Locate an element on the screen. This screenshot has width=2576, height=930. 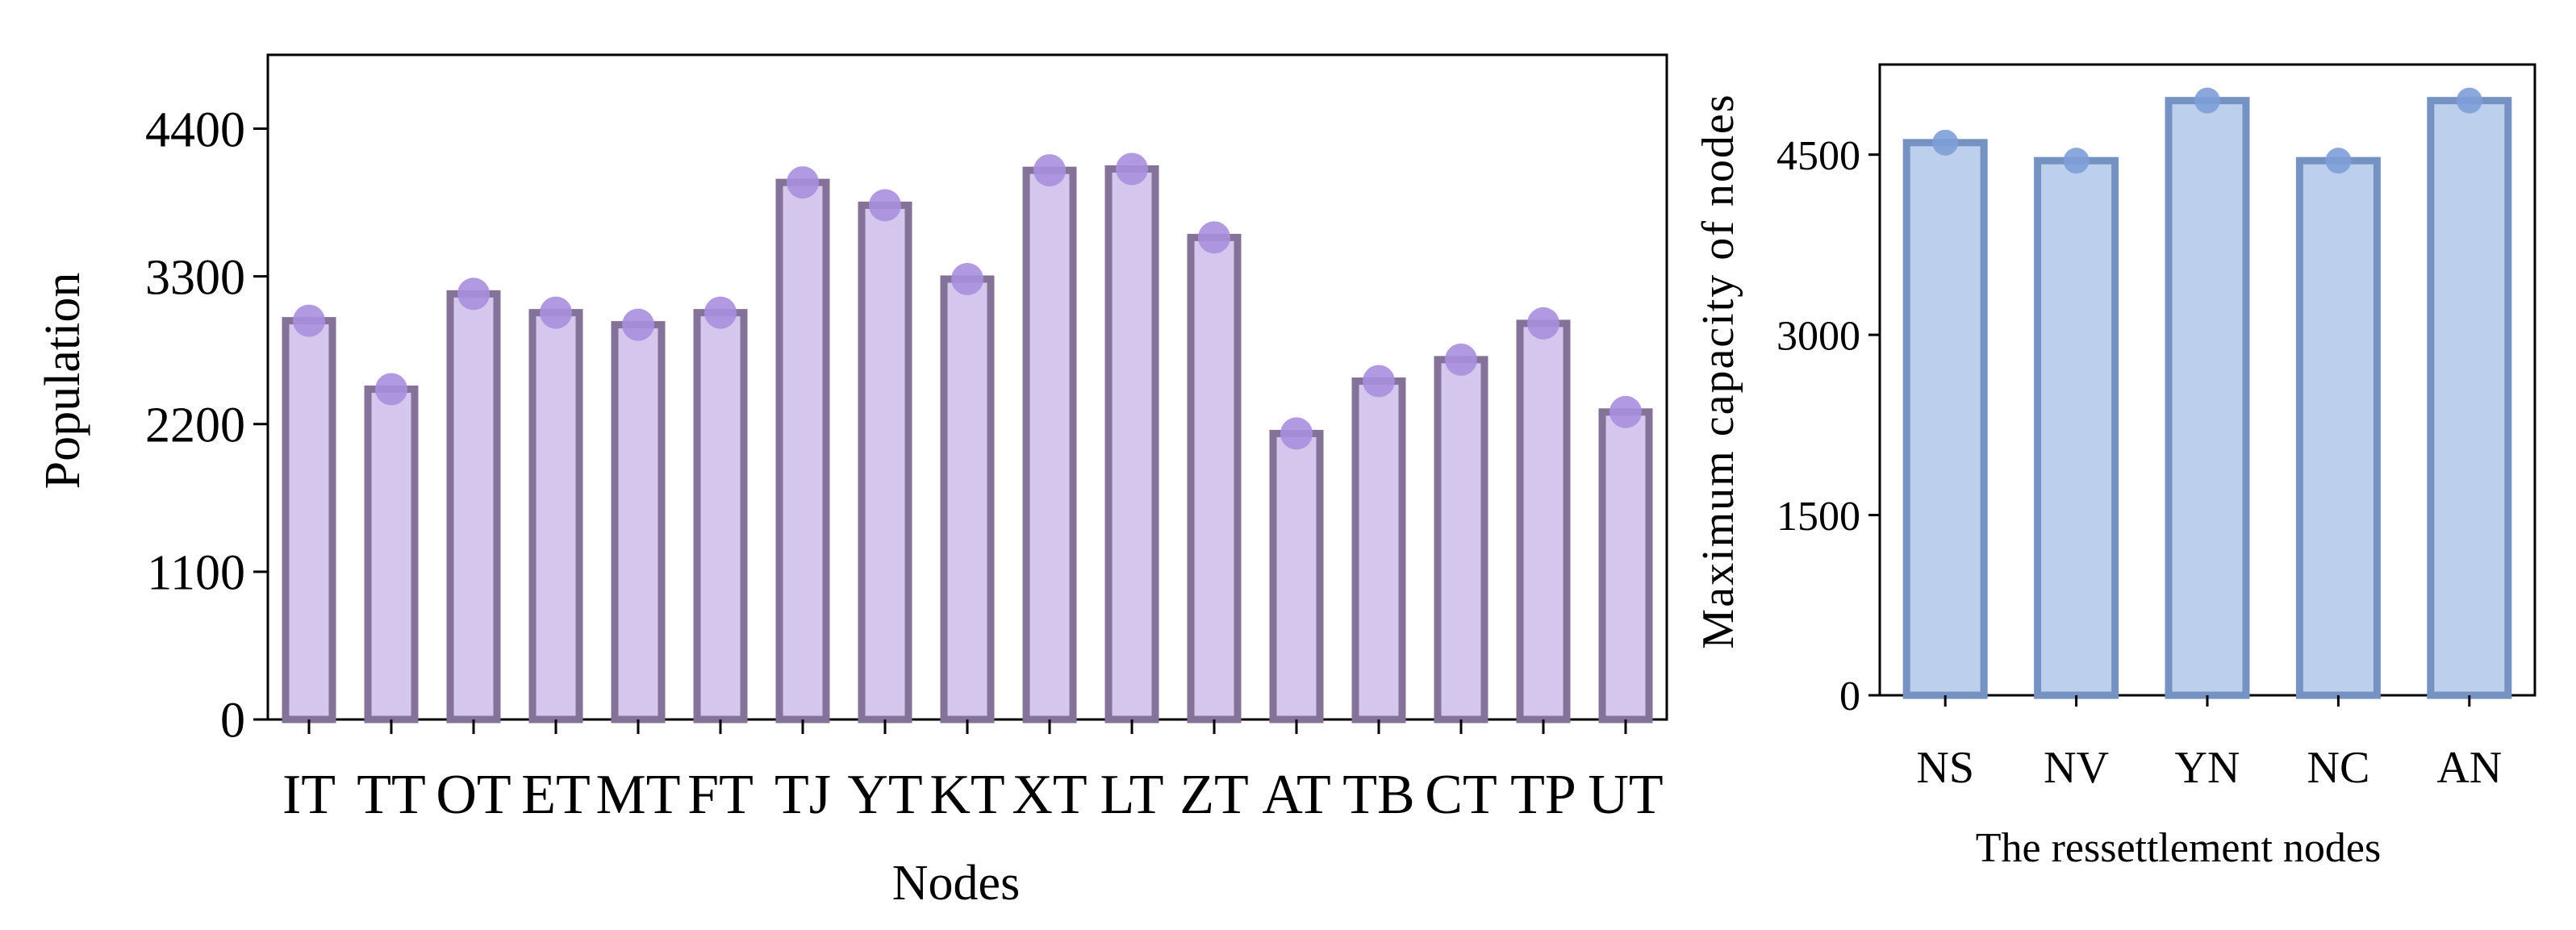
population-x-tick-label: TT is located at coordinates (392, 795).